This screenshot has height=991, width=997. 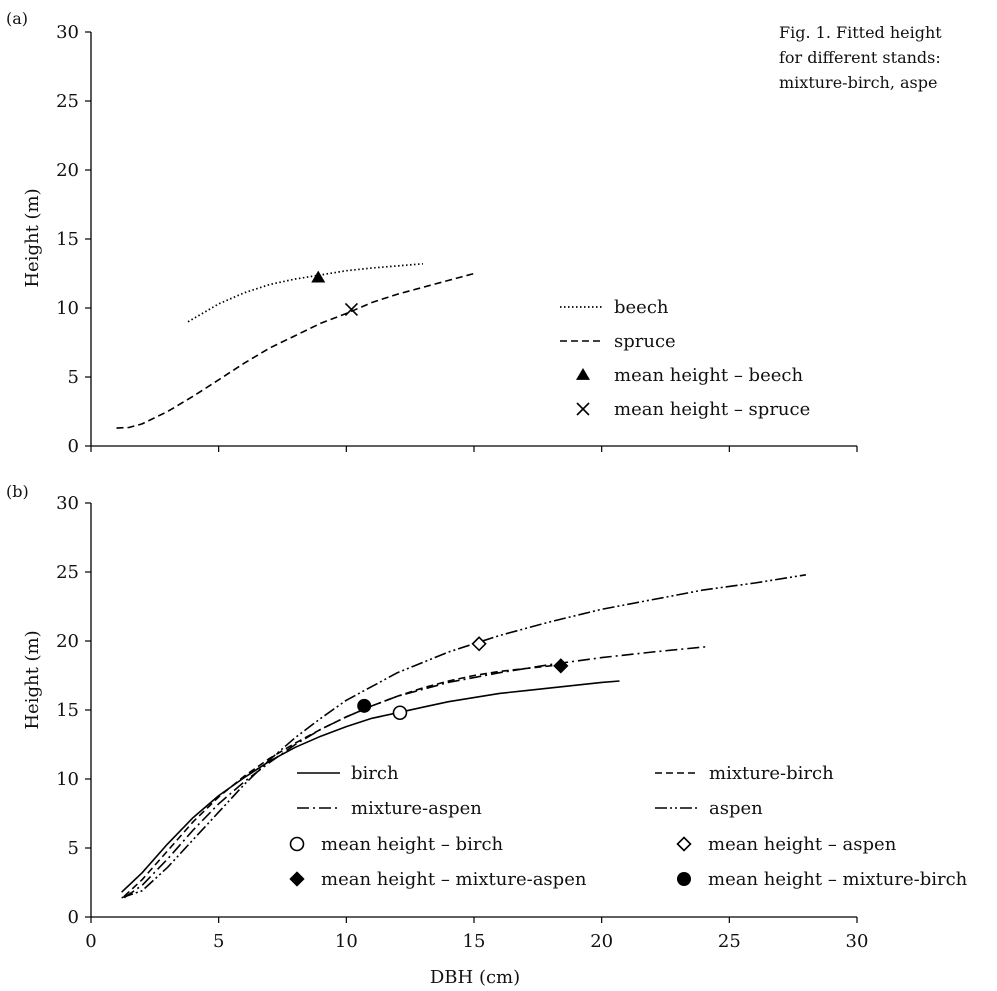 I want to click on legend-marker-mean-height-birch, so click(x=297, y=844).